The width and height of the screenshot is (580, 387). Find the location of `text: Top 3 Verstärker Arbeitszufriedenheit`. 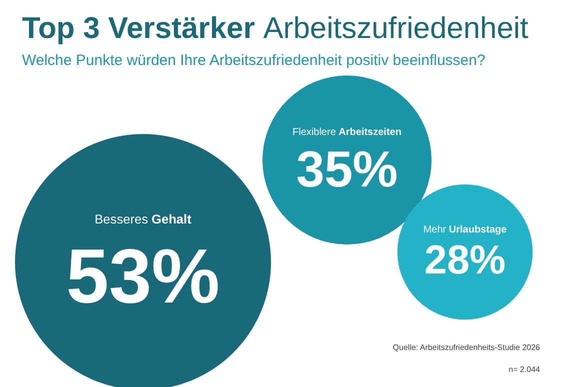

text: Top 3 Verstärker Arbeitszufriedenheit is located at coordinates (275, 29).